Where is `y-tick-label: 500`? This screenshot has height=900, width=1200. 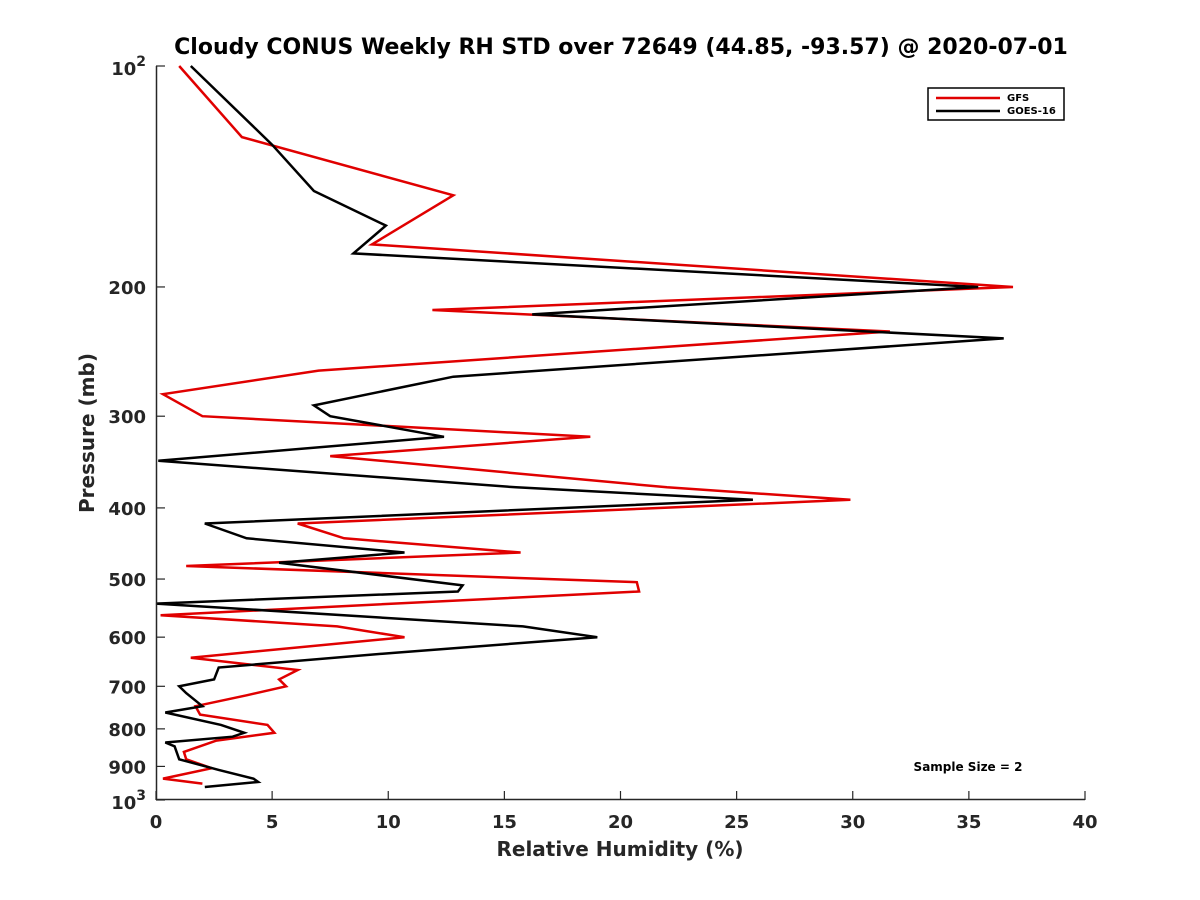 y-tick-label: 500 is located at coordinates (127, 580).